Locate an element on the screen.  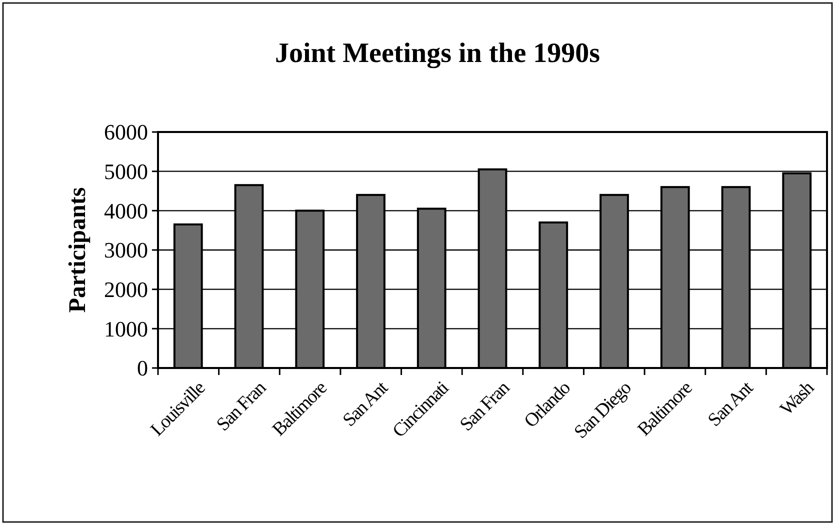
x-tick-label: Wash is located at coordinates (797, 398).